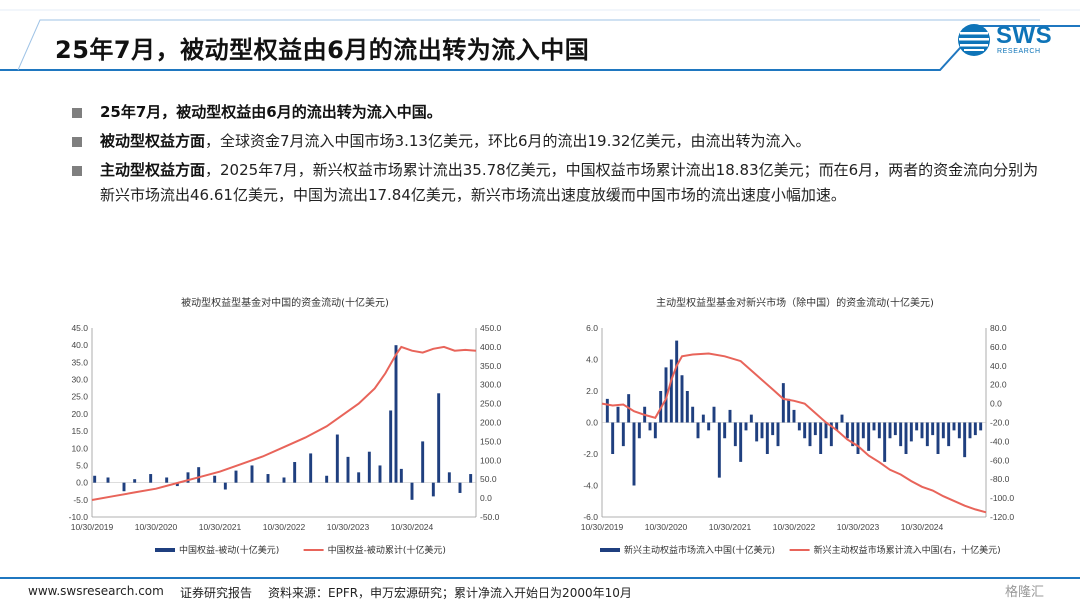 Image resolution: width=1080 pixels, height=608 pixels. I want to click on y-right-tick-label: -120.0, so click(1002, 517).